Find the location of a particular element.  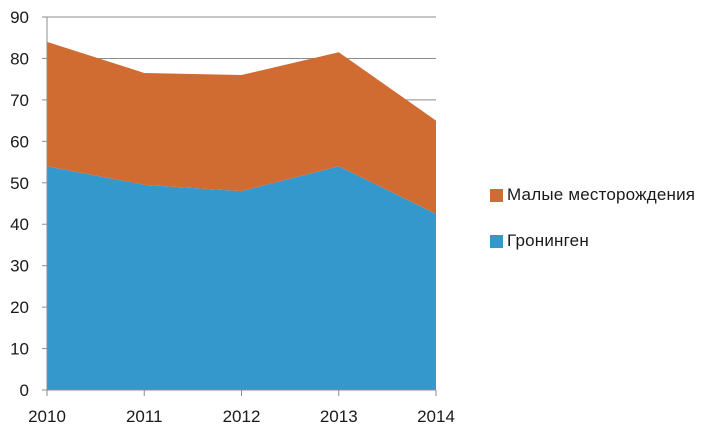

legend-item-small-fields: Малые месторождения is located at coordinates (592, 195).